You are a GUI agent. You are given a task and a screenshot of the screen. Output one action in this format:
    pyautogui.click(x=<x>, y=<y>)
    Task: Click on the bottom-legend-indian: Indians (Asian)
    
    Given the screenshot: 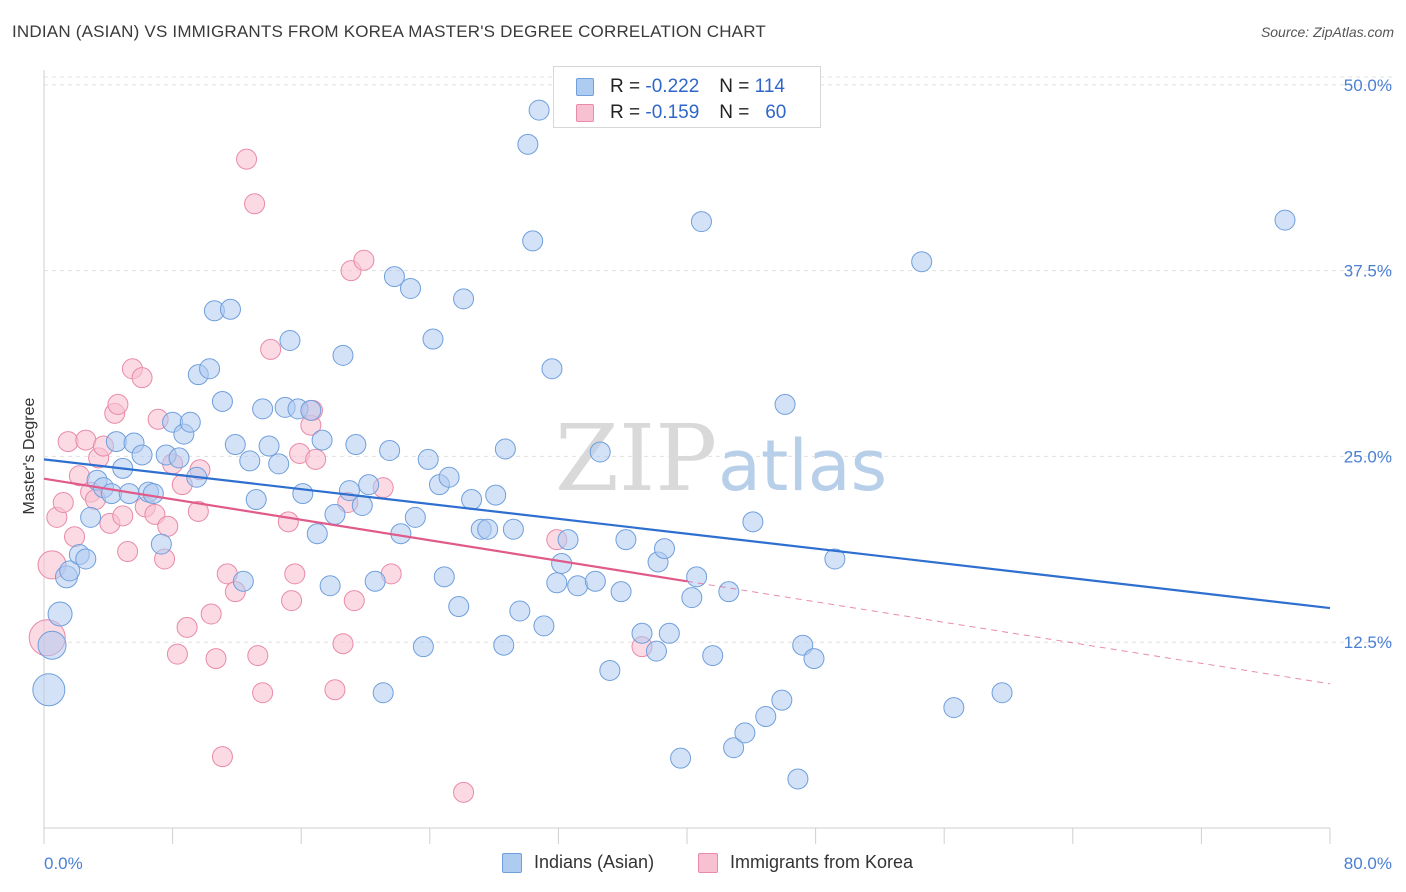 What is the action you would take?
    pyautogui.click(x=578, y=862)
    